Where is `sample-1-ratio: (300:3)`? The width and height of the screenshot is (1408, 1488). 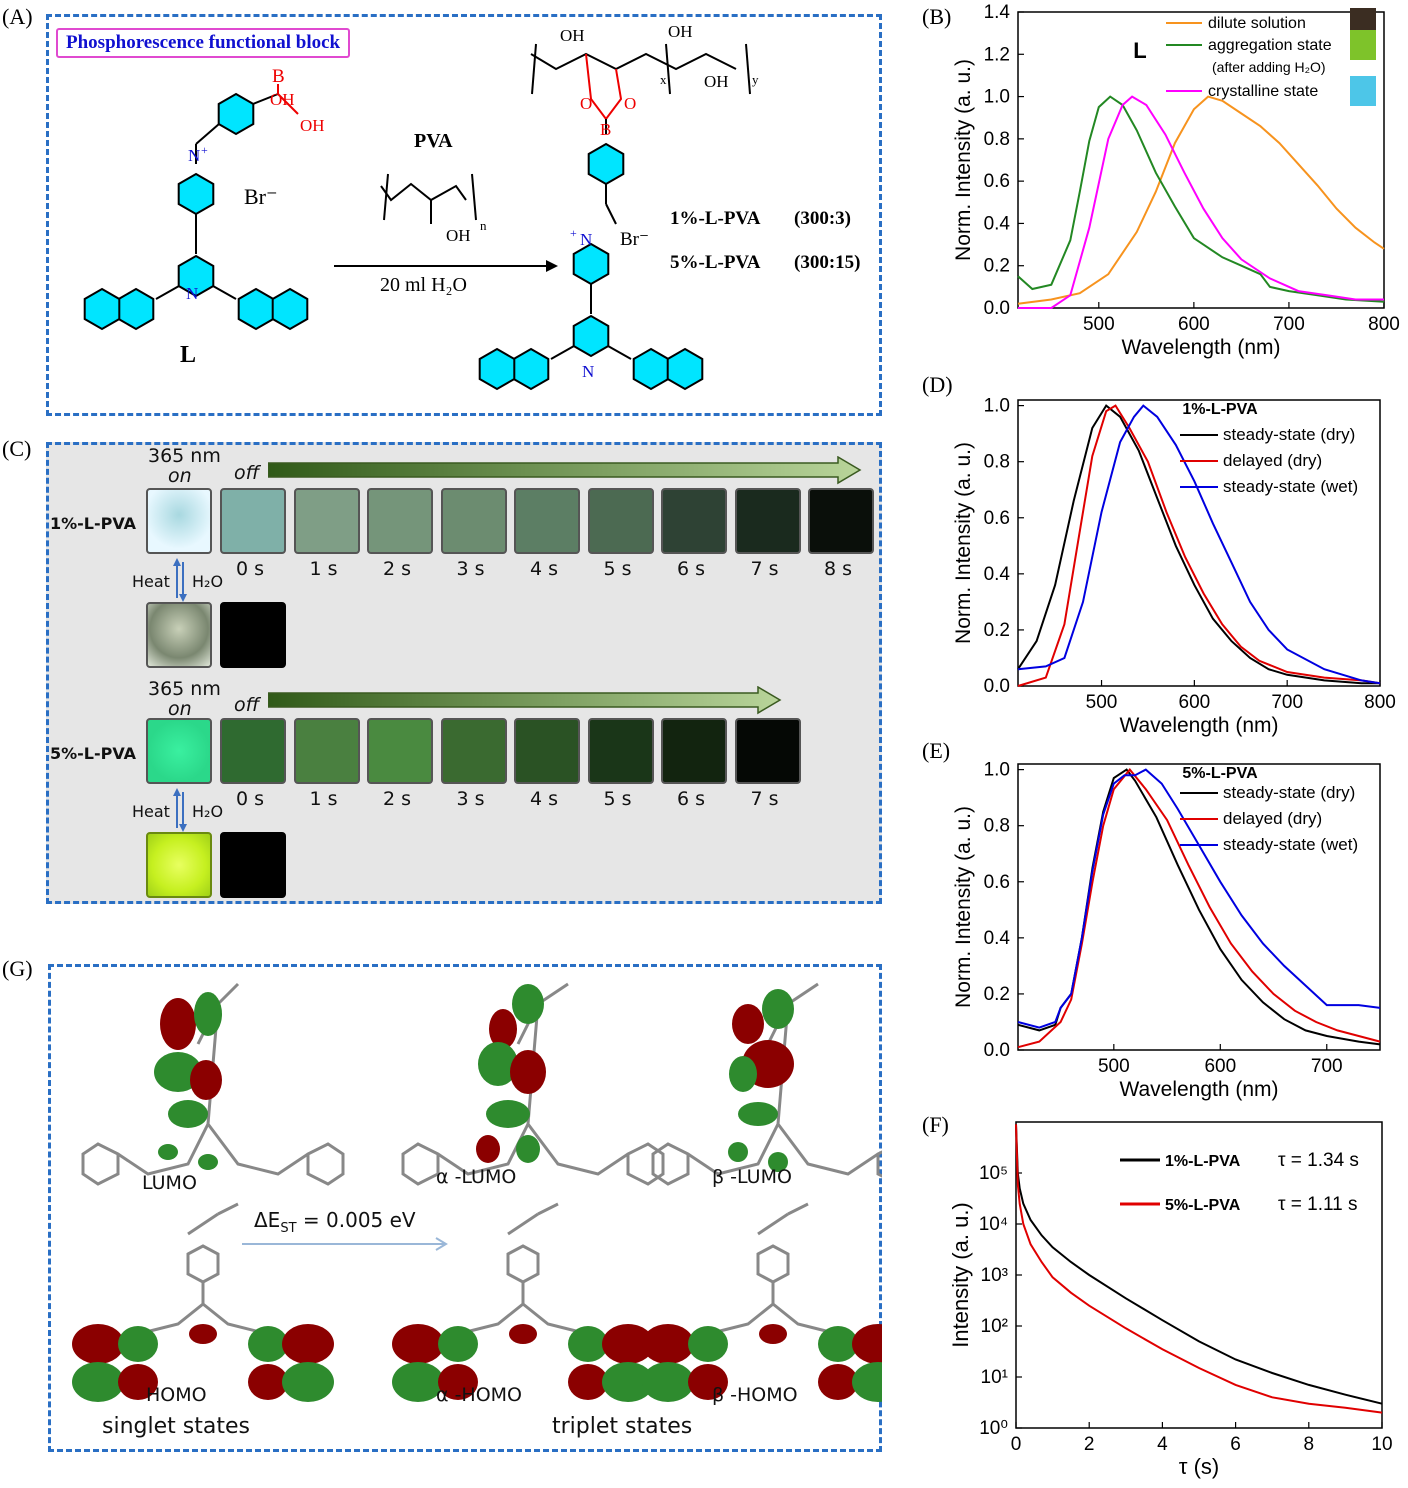
sample-1-ratio: (300:3) is located at coordinates (822, 218).